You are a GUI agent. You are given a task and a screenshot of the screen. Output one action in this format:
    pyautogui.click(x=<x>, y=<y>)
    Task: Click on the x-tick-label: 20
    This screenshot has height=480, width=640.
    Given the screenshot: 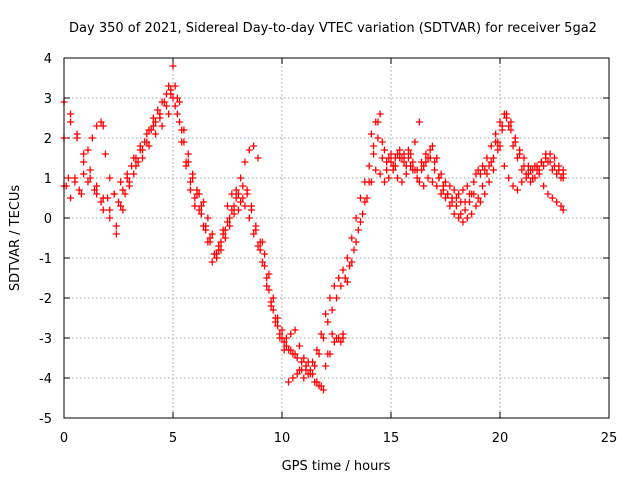 What is the action you would take?
    pyautogui.click(x=500, y=438)
    